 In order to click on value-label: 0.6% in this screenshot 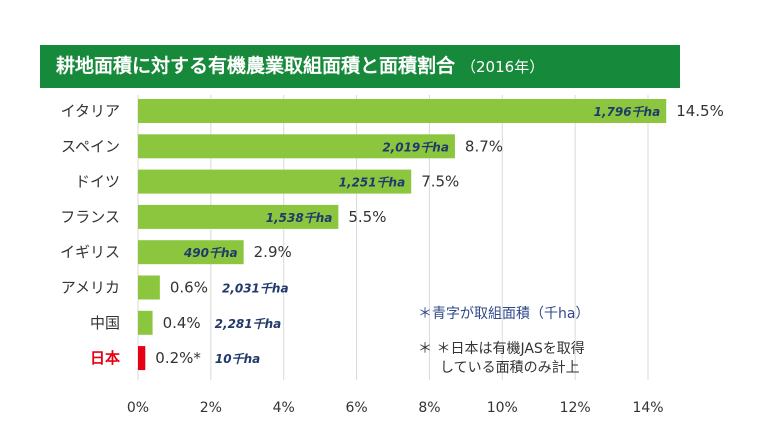, I will do `click(189, 288)`.